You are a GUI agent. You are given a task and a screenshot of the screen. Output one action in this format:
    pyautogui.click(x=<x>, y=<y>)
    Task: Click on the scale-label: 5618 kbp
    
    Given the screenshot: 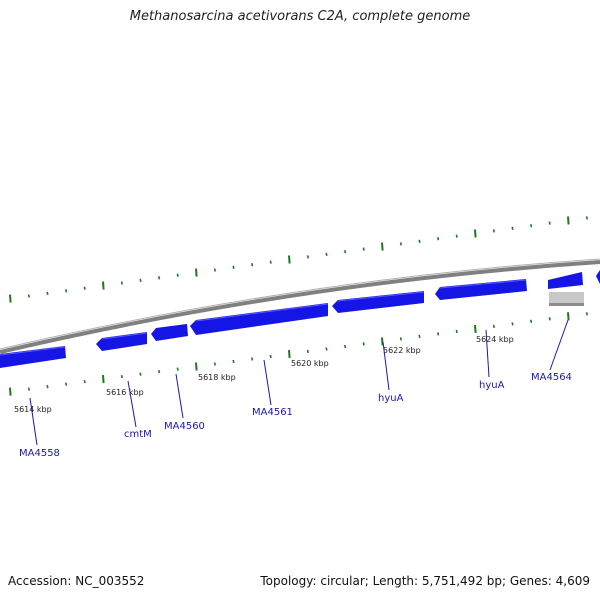 What is the action you would take?
    pyautogui.click(x=217, y=377)
    